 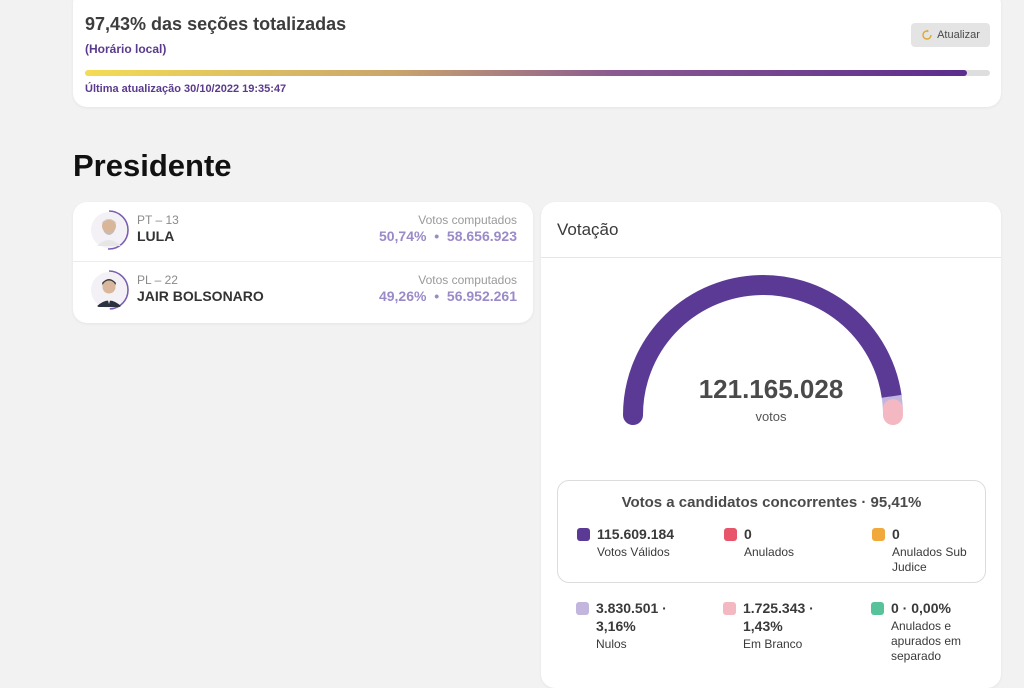 What do you see at coordinates (588, 229) in the screenshot?
I see `voting-title: Votação` at bounding box center [588, 229].